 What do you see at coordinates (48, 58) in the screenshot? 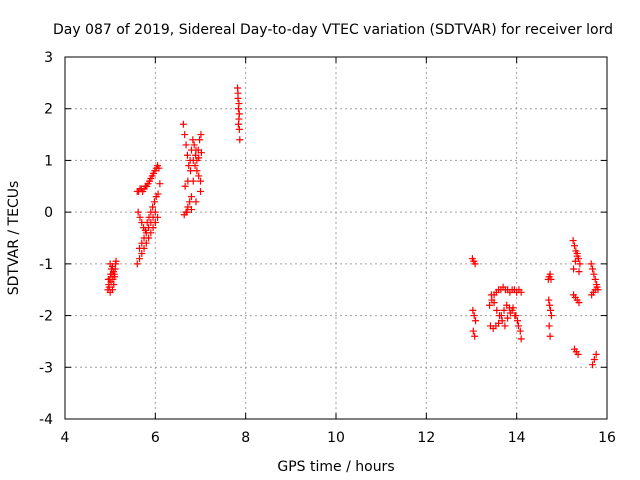
I see `y-tick-label: 3` at bounding box center [48, 58].